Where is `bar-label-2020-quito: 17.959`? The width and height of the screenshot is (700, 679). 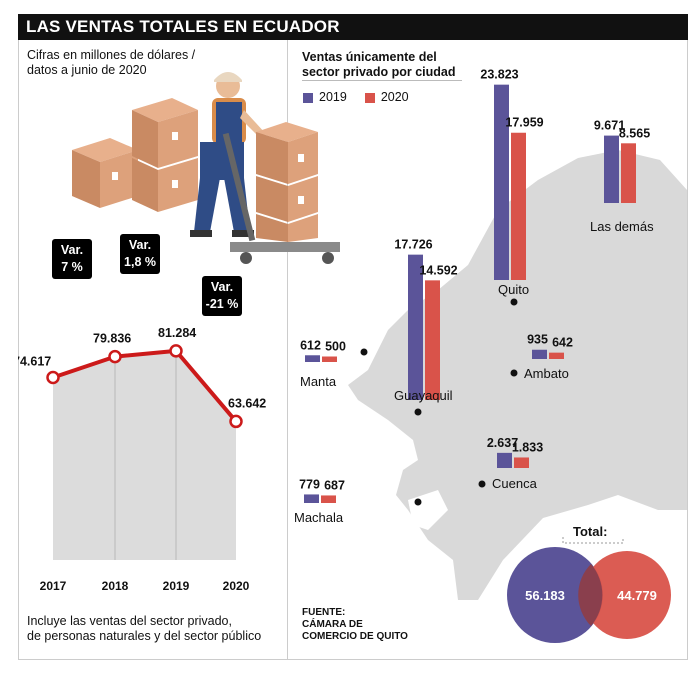
bar-label-2020-quito: 17.959 is located at coordinates (524, 123).